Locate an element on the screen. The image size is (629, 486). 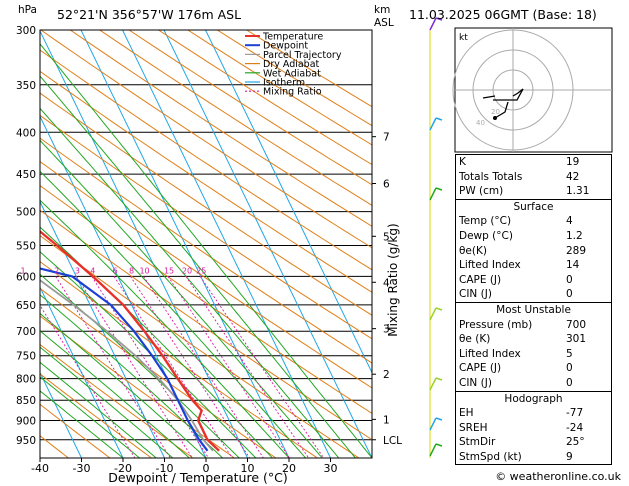
surface-row: Lifted Index 14 is located at coordinates (533, 265).